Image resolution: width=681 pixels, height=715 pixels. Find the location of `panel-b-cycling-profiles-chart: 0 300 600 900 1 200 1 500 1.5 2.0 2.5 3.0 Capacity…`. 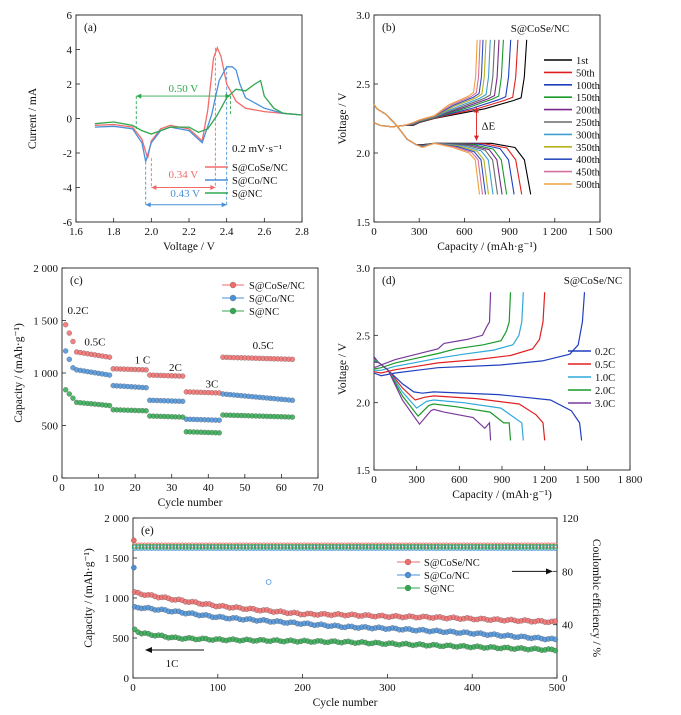

panel-b-cycling-profiles-chart: 0 300 600 900 1 200 1 500 1.5 2.0 2.5 3.0 Capacity… is located at coordinates (475, 131).